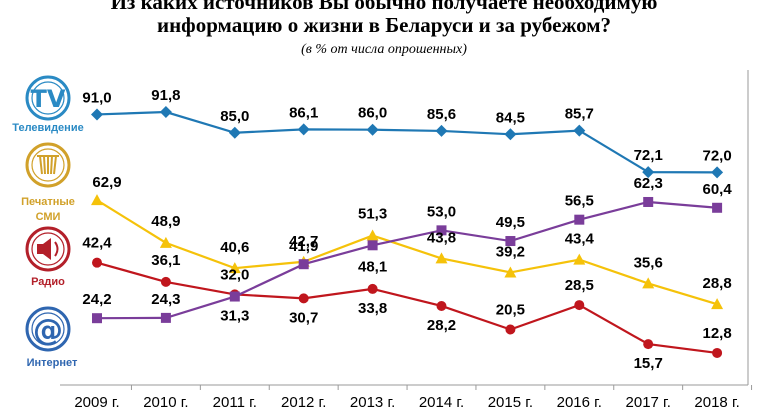  Describe the element at coordinates (48, 202) in the screenshot. I see `icon-label: Печатные` at that location.